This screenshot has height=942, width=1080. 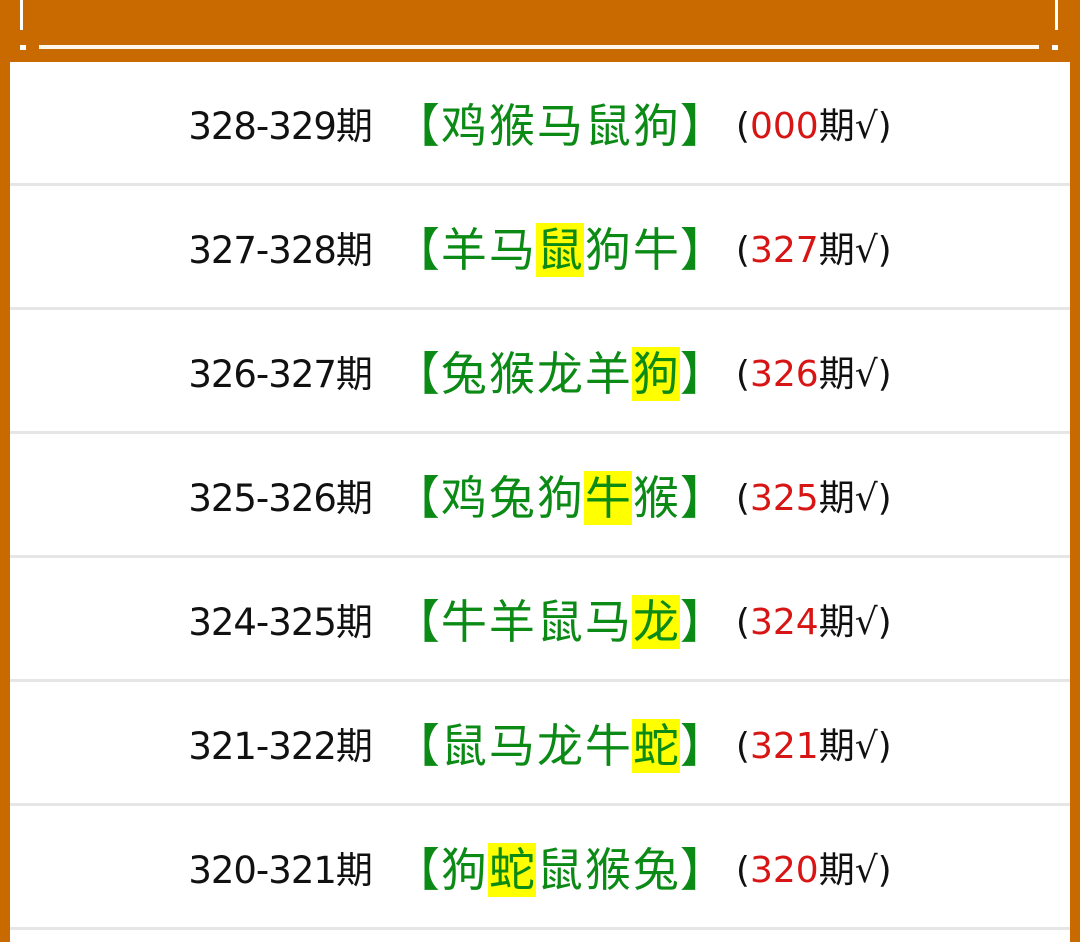 I want to click on list-item: 321-322期 【鼠马龙牛蛇】 (321期√), so click(x=540, y=744).